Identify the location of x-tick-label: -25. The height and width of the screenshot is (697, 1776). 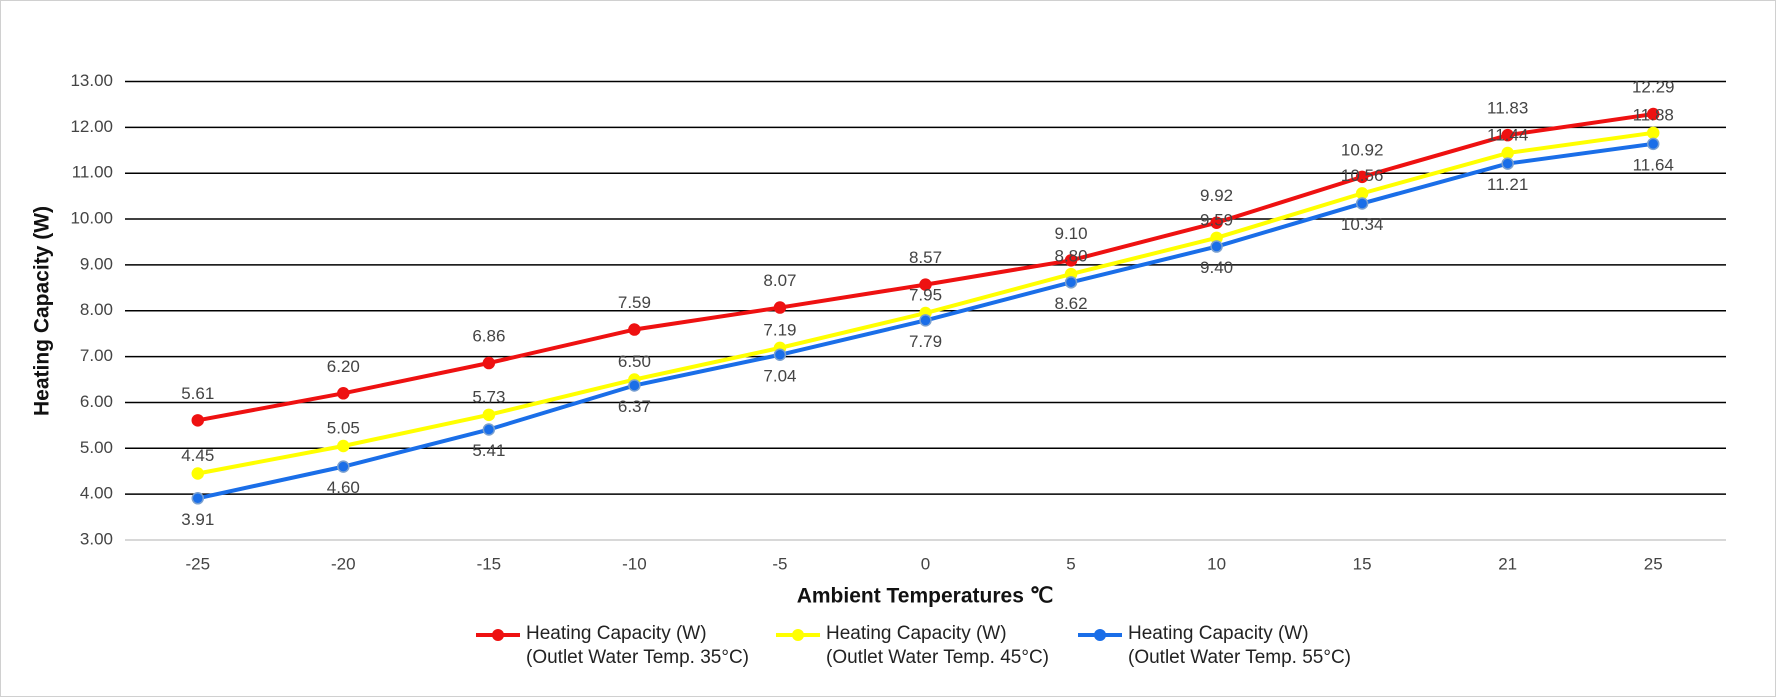
(197, 563).